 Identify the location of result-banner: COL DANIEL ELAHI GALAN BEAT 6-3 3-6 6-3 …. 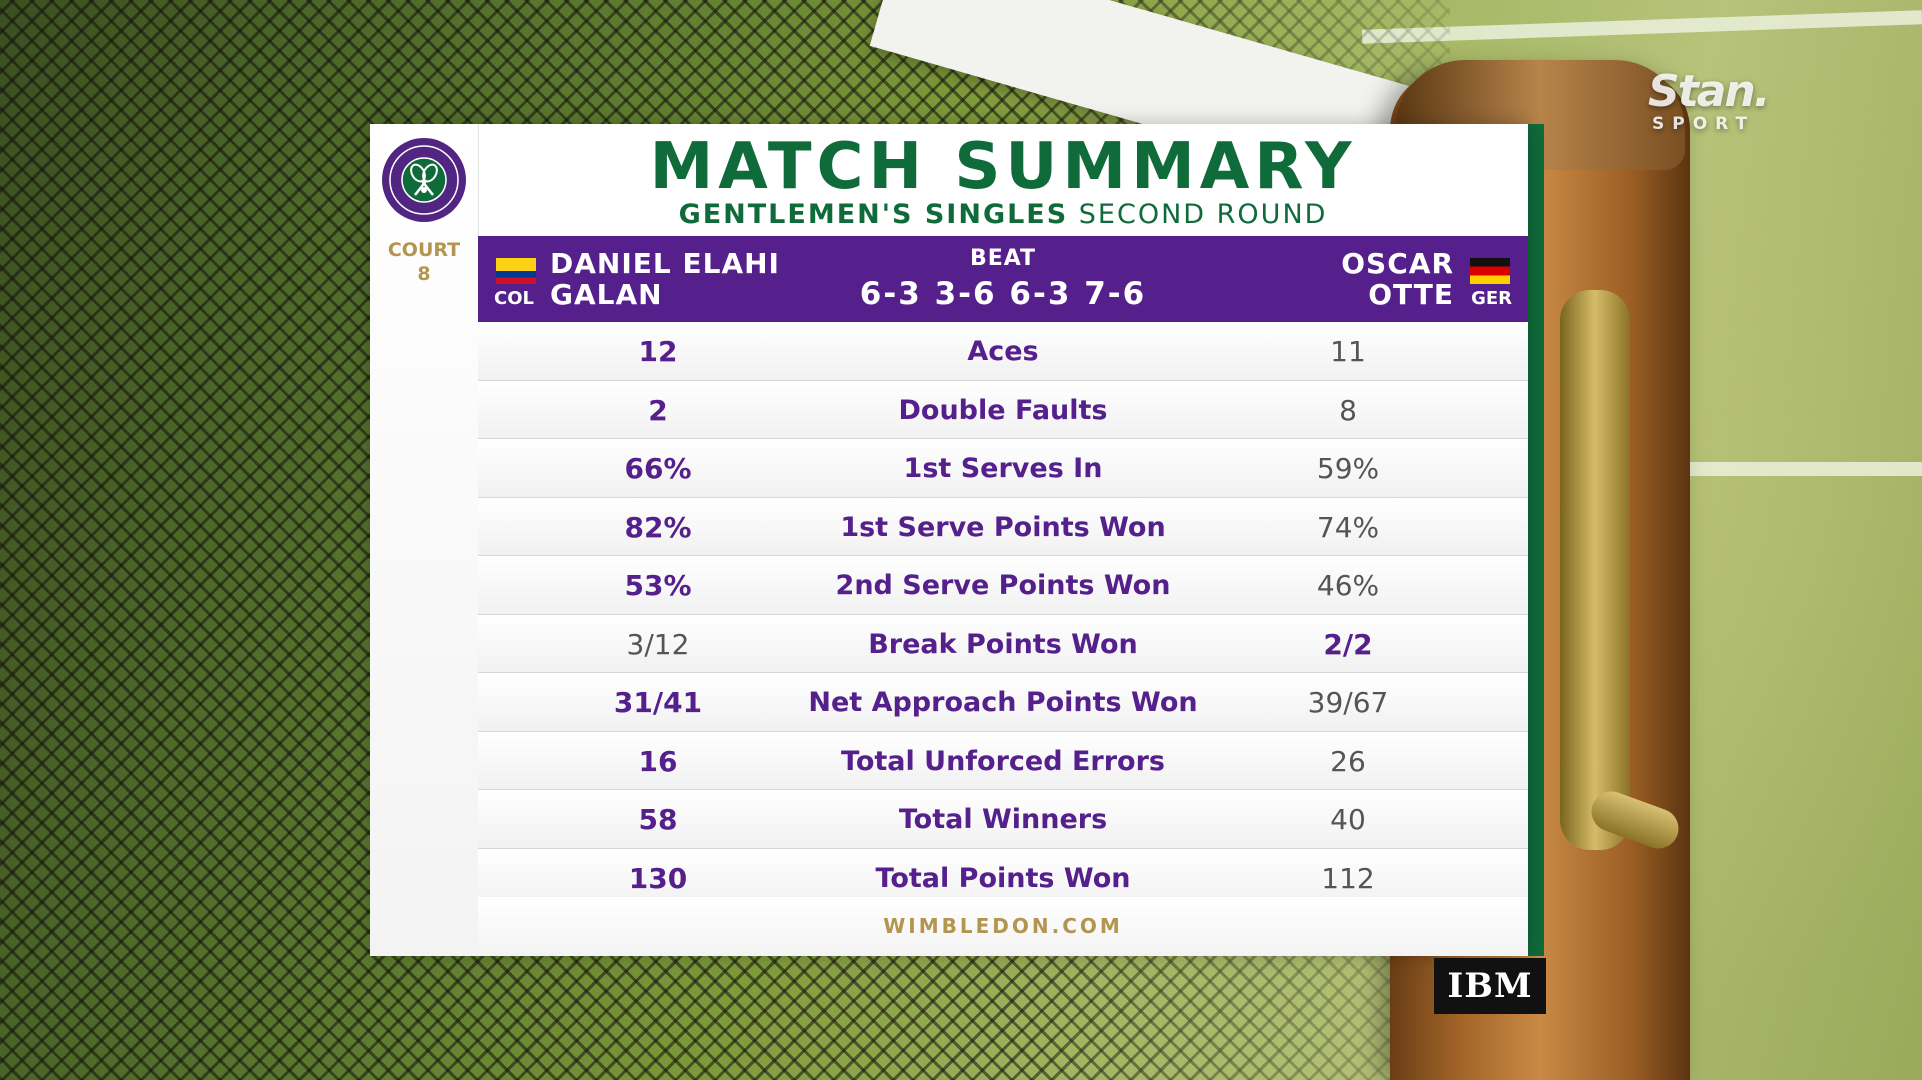
(1003, 279).